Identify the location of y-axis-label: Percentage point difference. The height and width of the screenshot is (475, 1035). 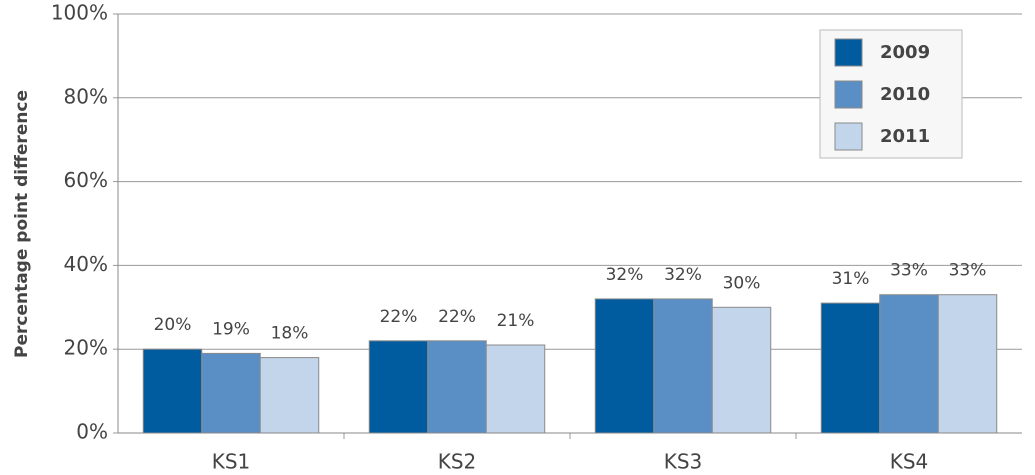
(22, 224).